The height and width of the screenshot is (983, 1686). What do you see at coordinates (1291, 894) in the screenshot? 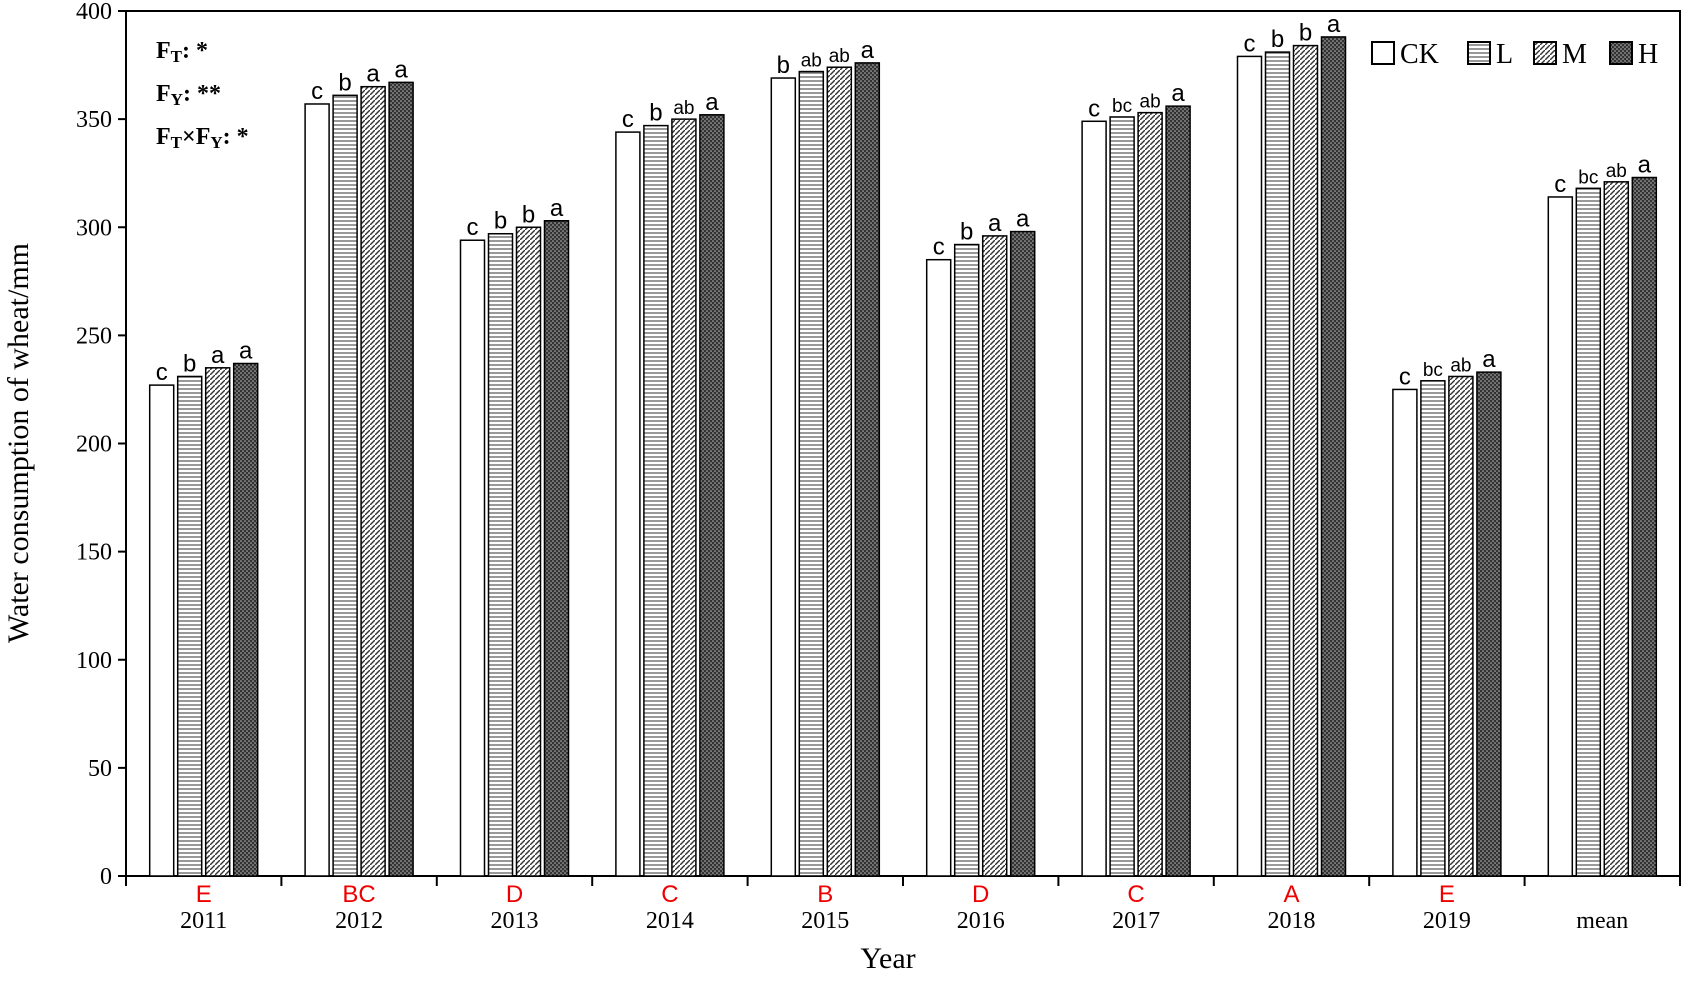
I see `group-letter: A` at bounding box center [1291, 894].